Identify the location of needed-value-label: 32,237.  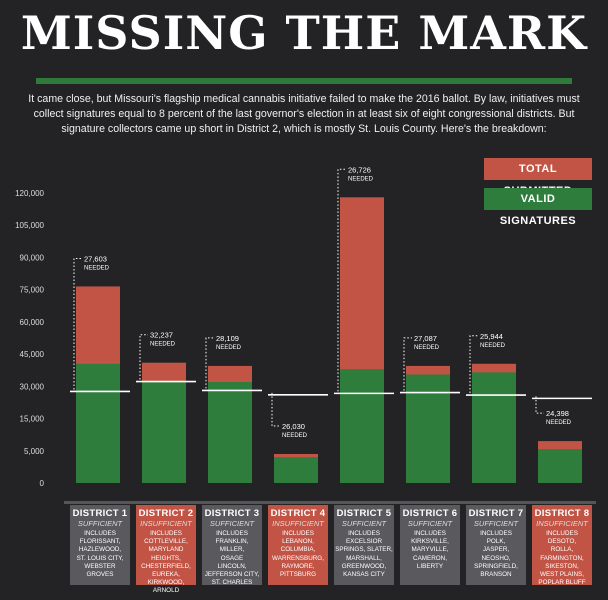
(161, 335).